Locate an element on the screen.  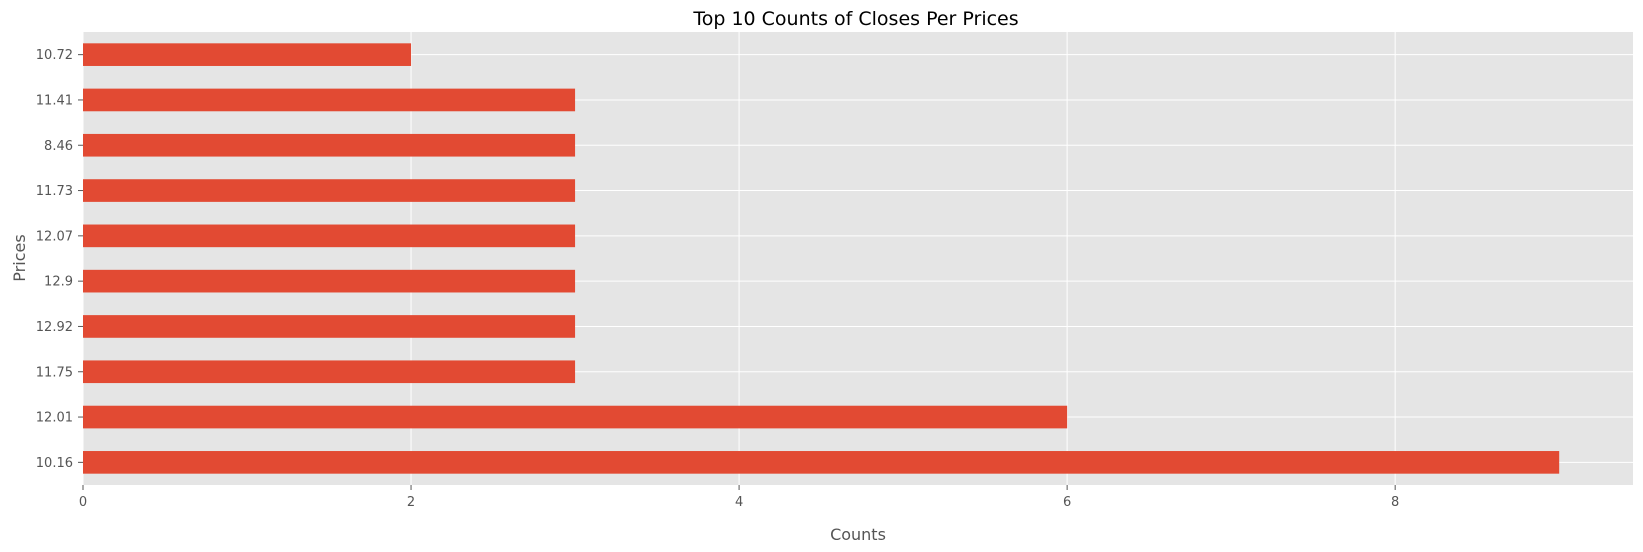
x-axis-ticks: 0 2 4 6 8 is located at coordinates (739, 497).